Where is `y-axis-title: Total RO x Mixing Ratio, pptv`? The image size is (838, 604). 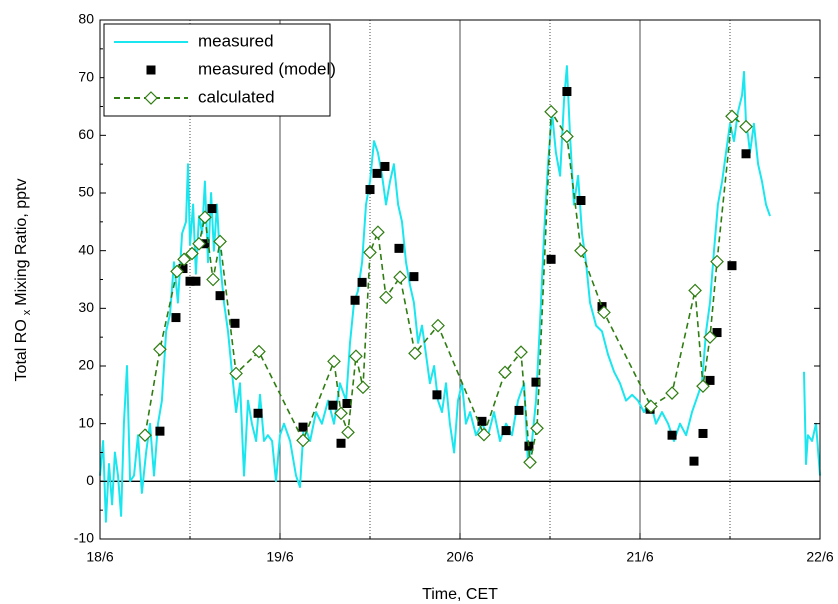
y-axis-title: Total RO x Mixing Ratio, pptv is located at coordinates (23, 280).